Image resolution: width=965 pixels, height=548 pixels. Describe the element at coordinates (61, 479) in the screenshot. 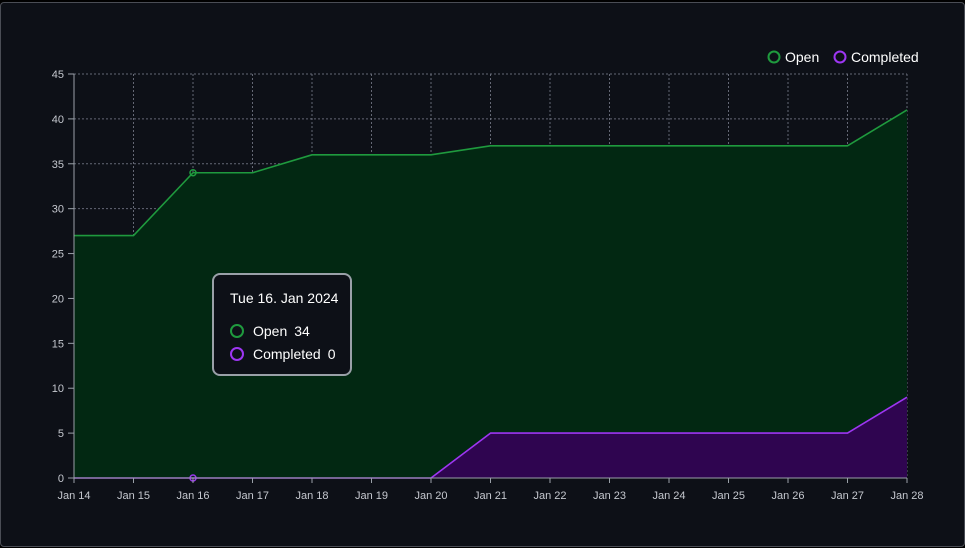

I see `y-tick-label-0: 0` at that location.